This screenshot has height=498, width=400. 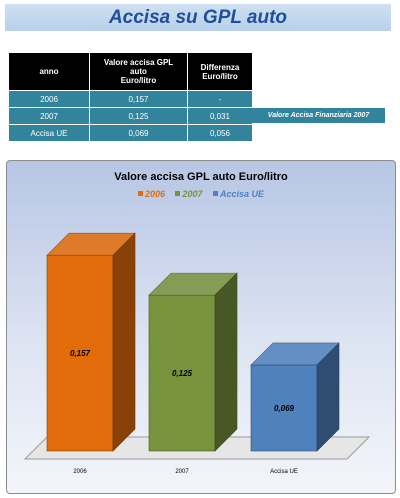 I want to click on bar-value-label: 0,069, so click(x=284, y=408).